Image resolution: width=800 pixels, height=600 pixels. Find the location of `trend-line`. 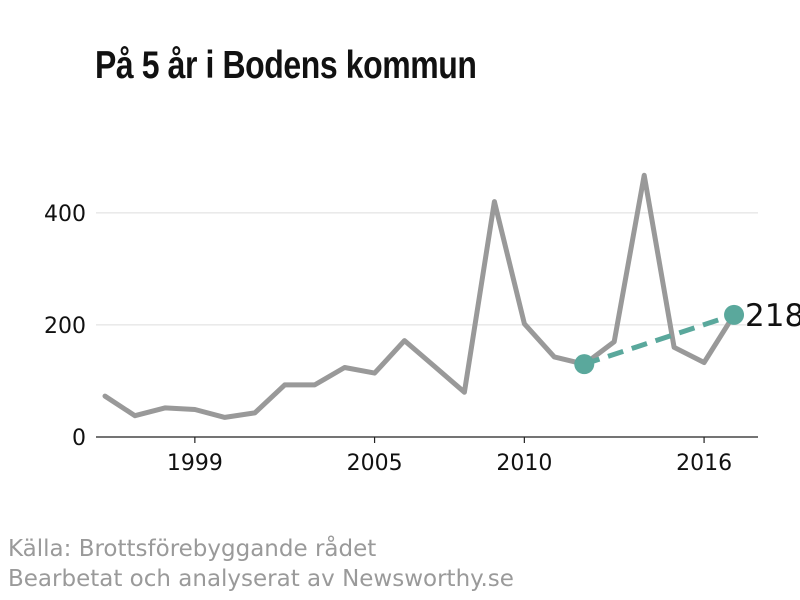

trend-line is located at coordinates (659, 339).